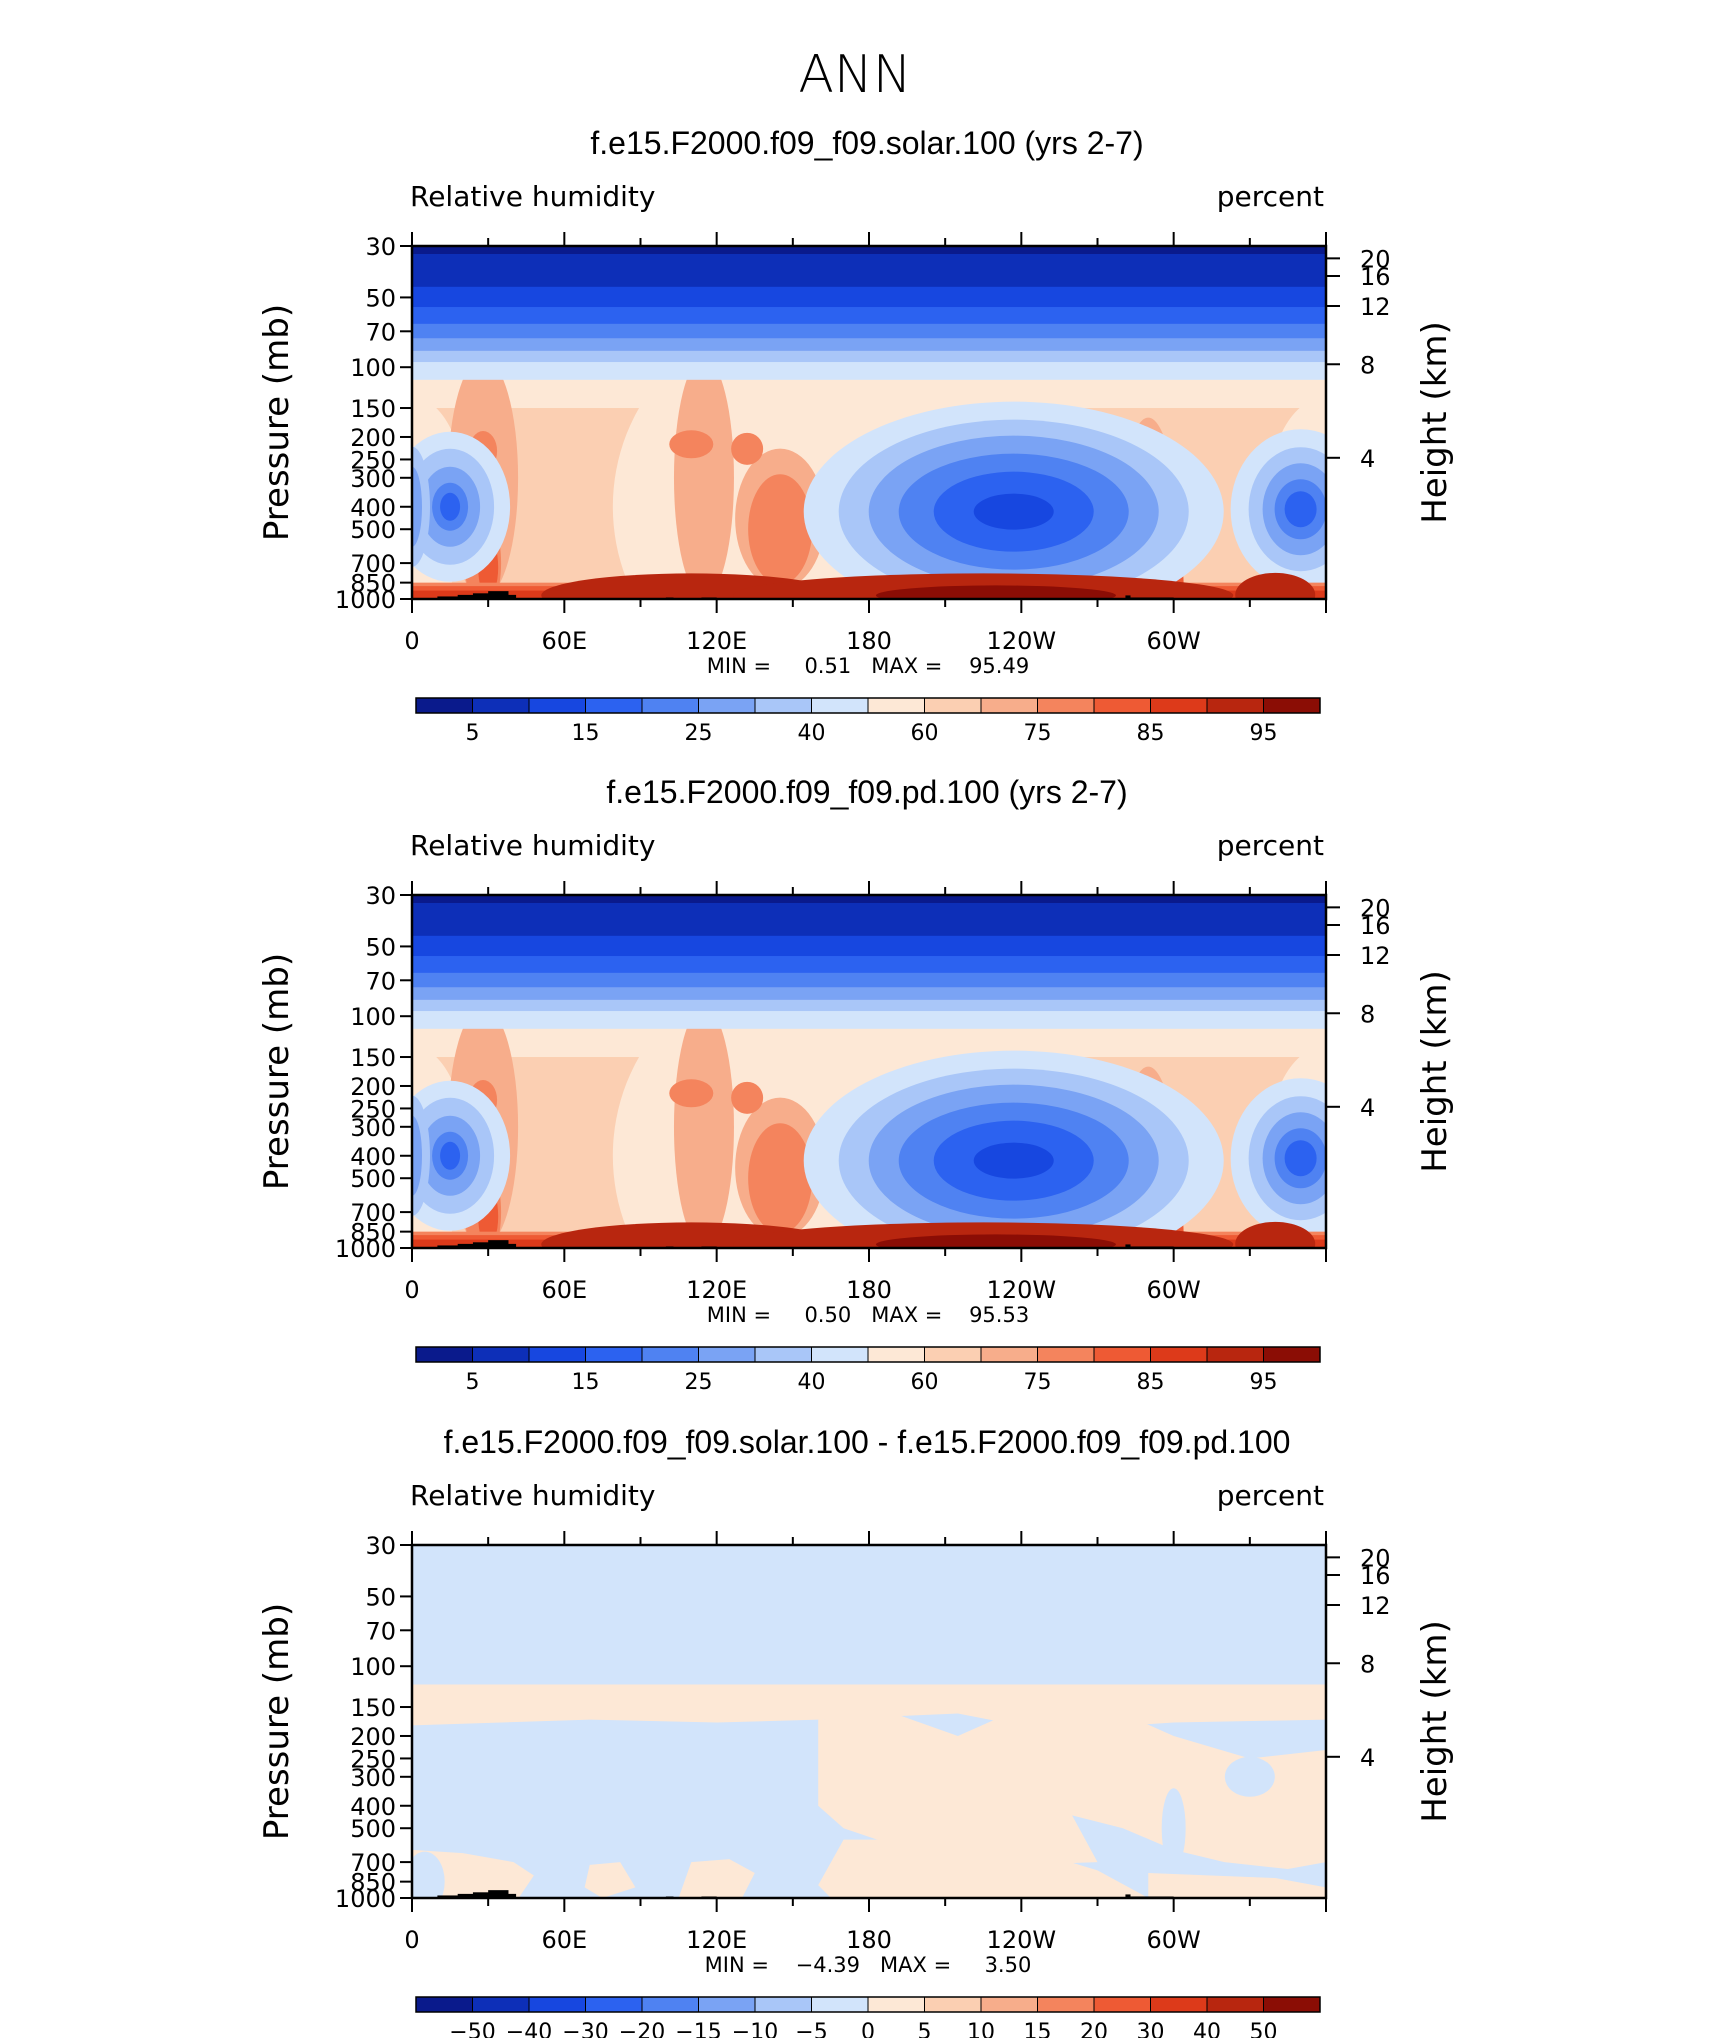 This screenshot has height=2038, width=1710. I want to click on y-tick-label: 400, so click(373, 508).